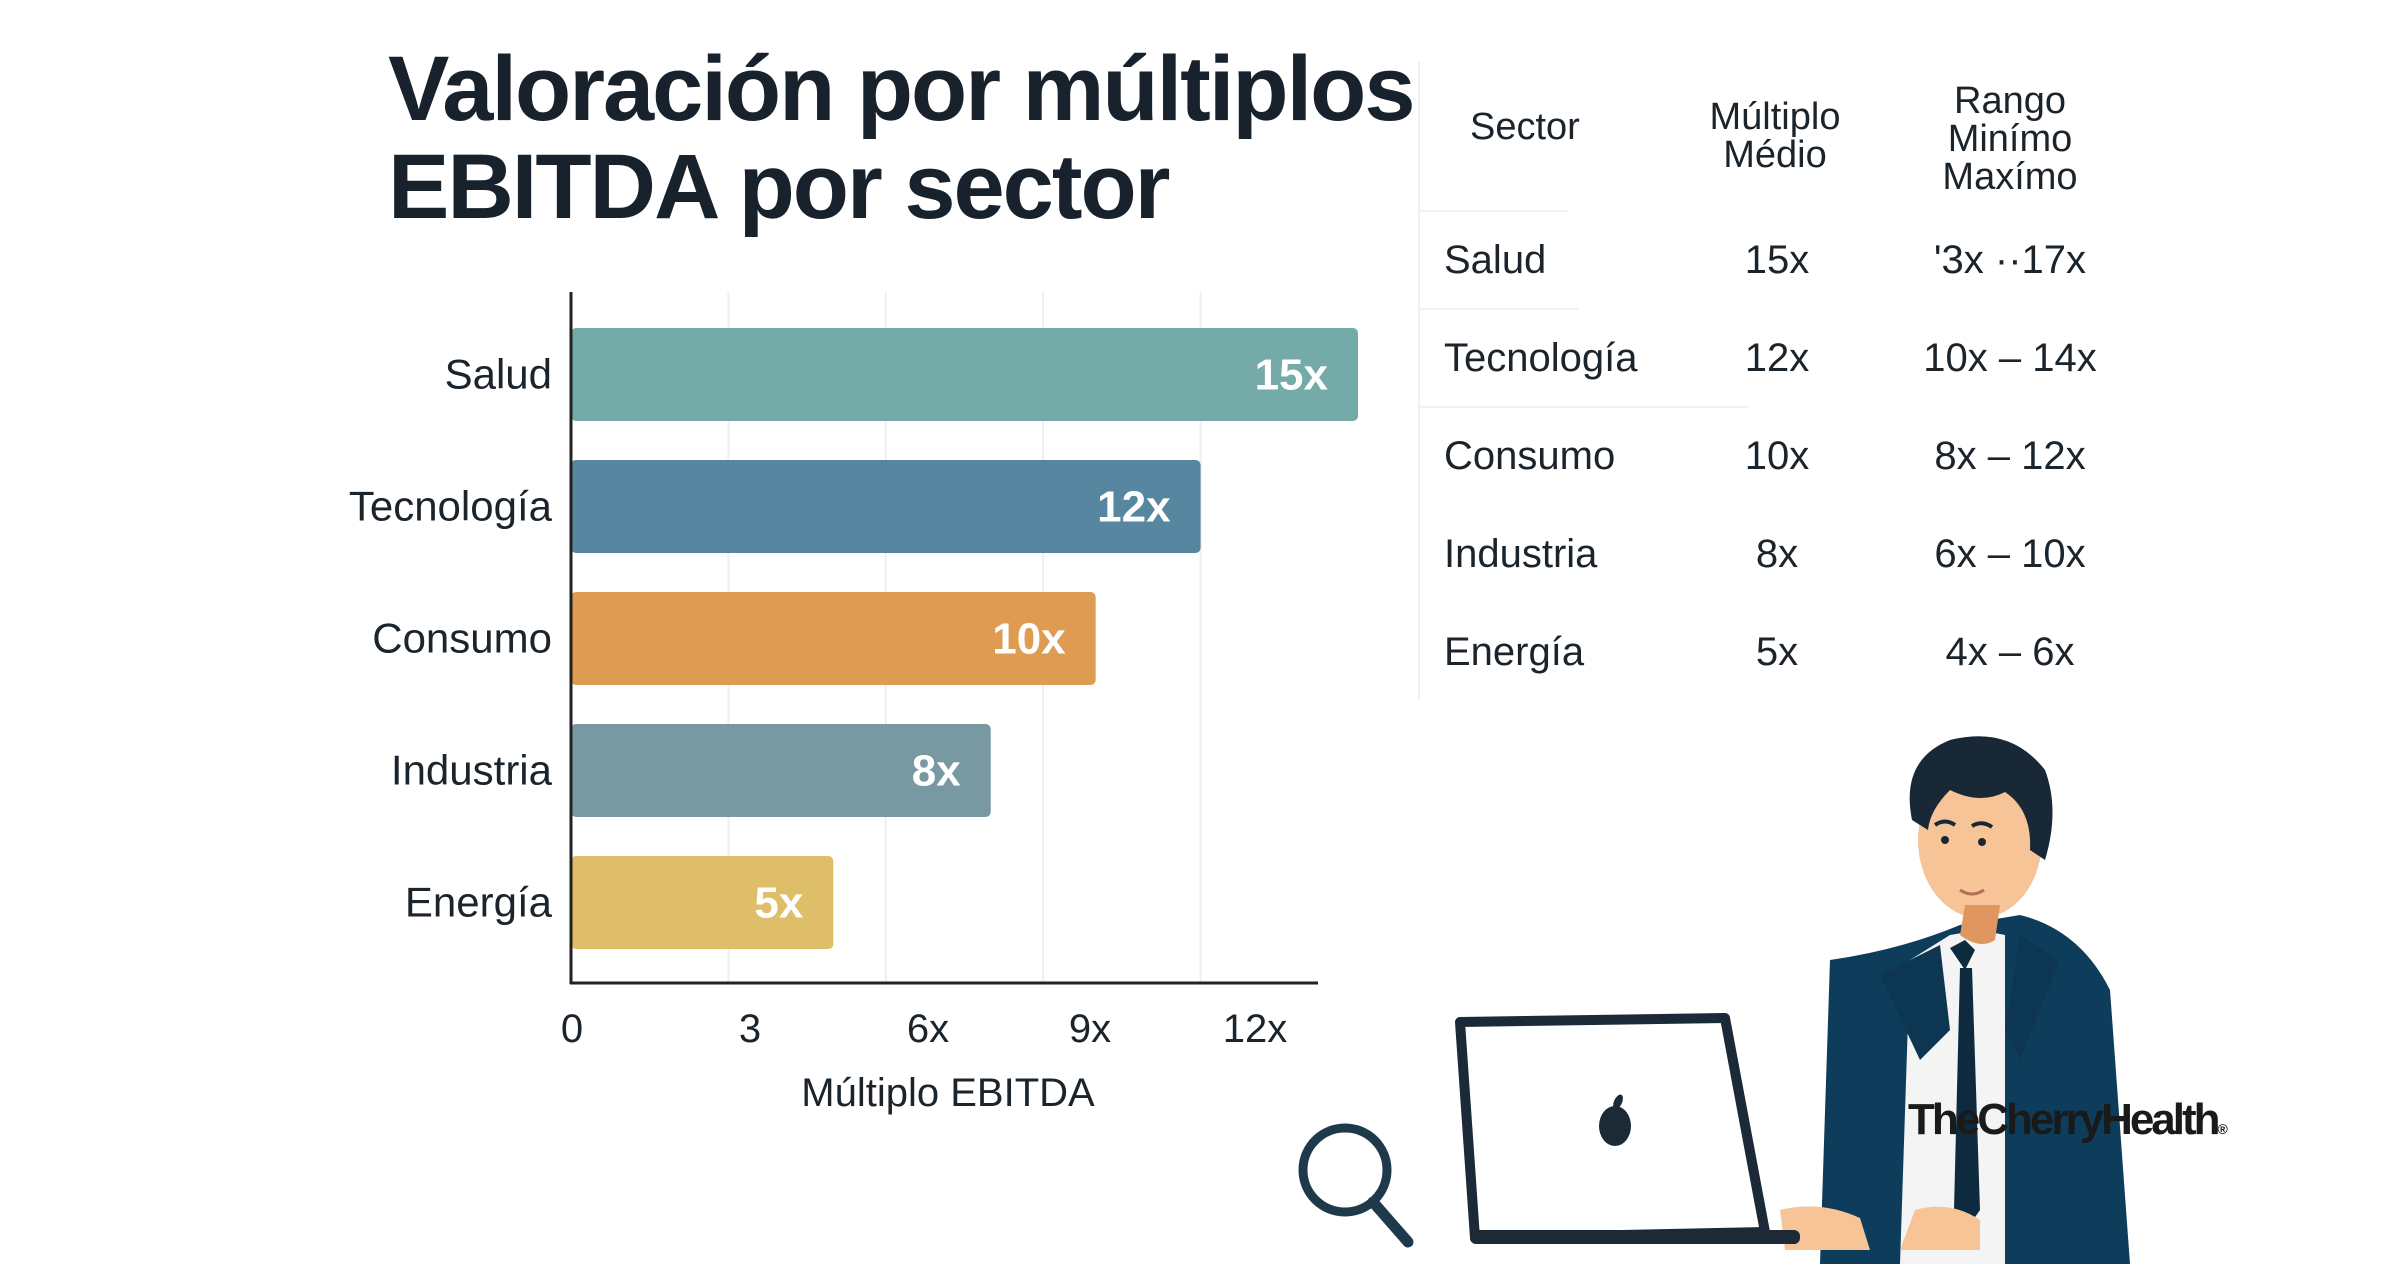 Image resolution: width=2388 pixels, height=1264 pixels. I want to click on table-row: Consumo 10x 8x – 12x, so click(1752, 455).